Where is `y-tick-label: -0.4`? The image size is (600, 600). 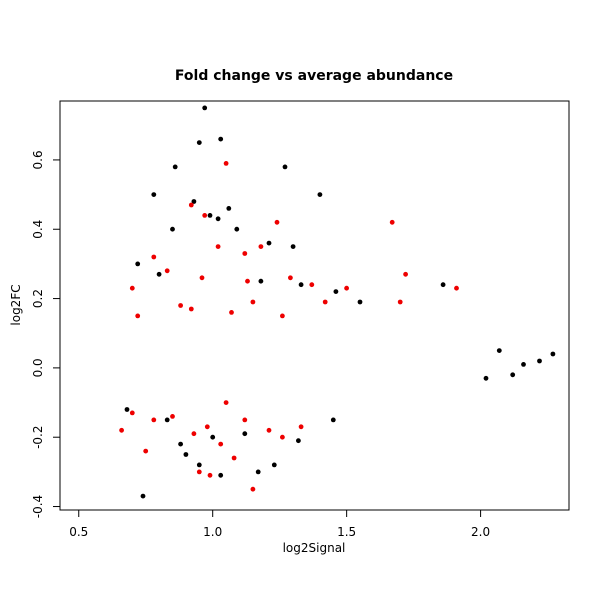
y-tick-label: -0.4 is located at coordinates (38, 506).